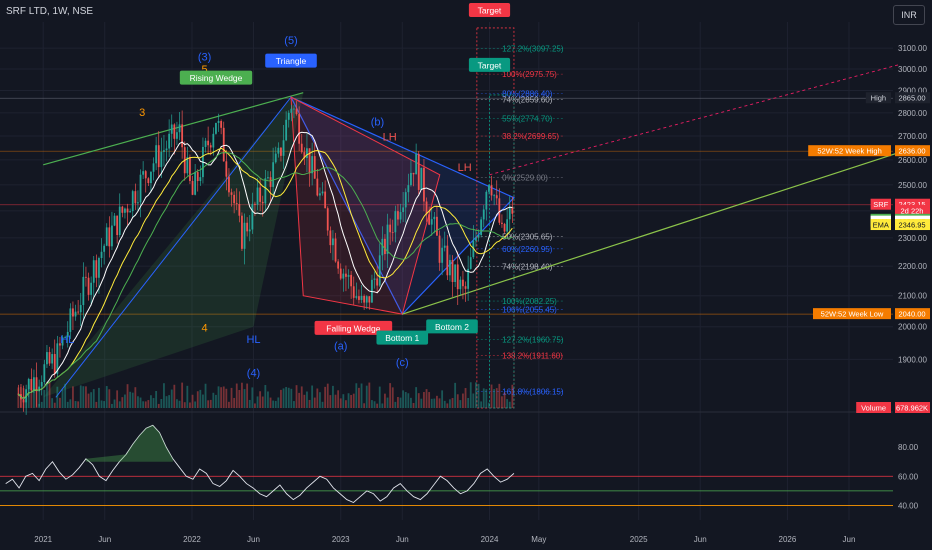 Image resolution: width=932 pixels, height=550 pixels. I want to click on axis-tag-value: 2865.00, so click(911, 98).